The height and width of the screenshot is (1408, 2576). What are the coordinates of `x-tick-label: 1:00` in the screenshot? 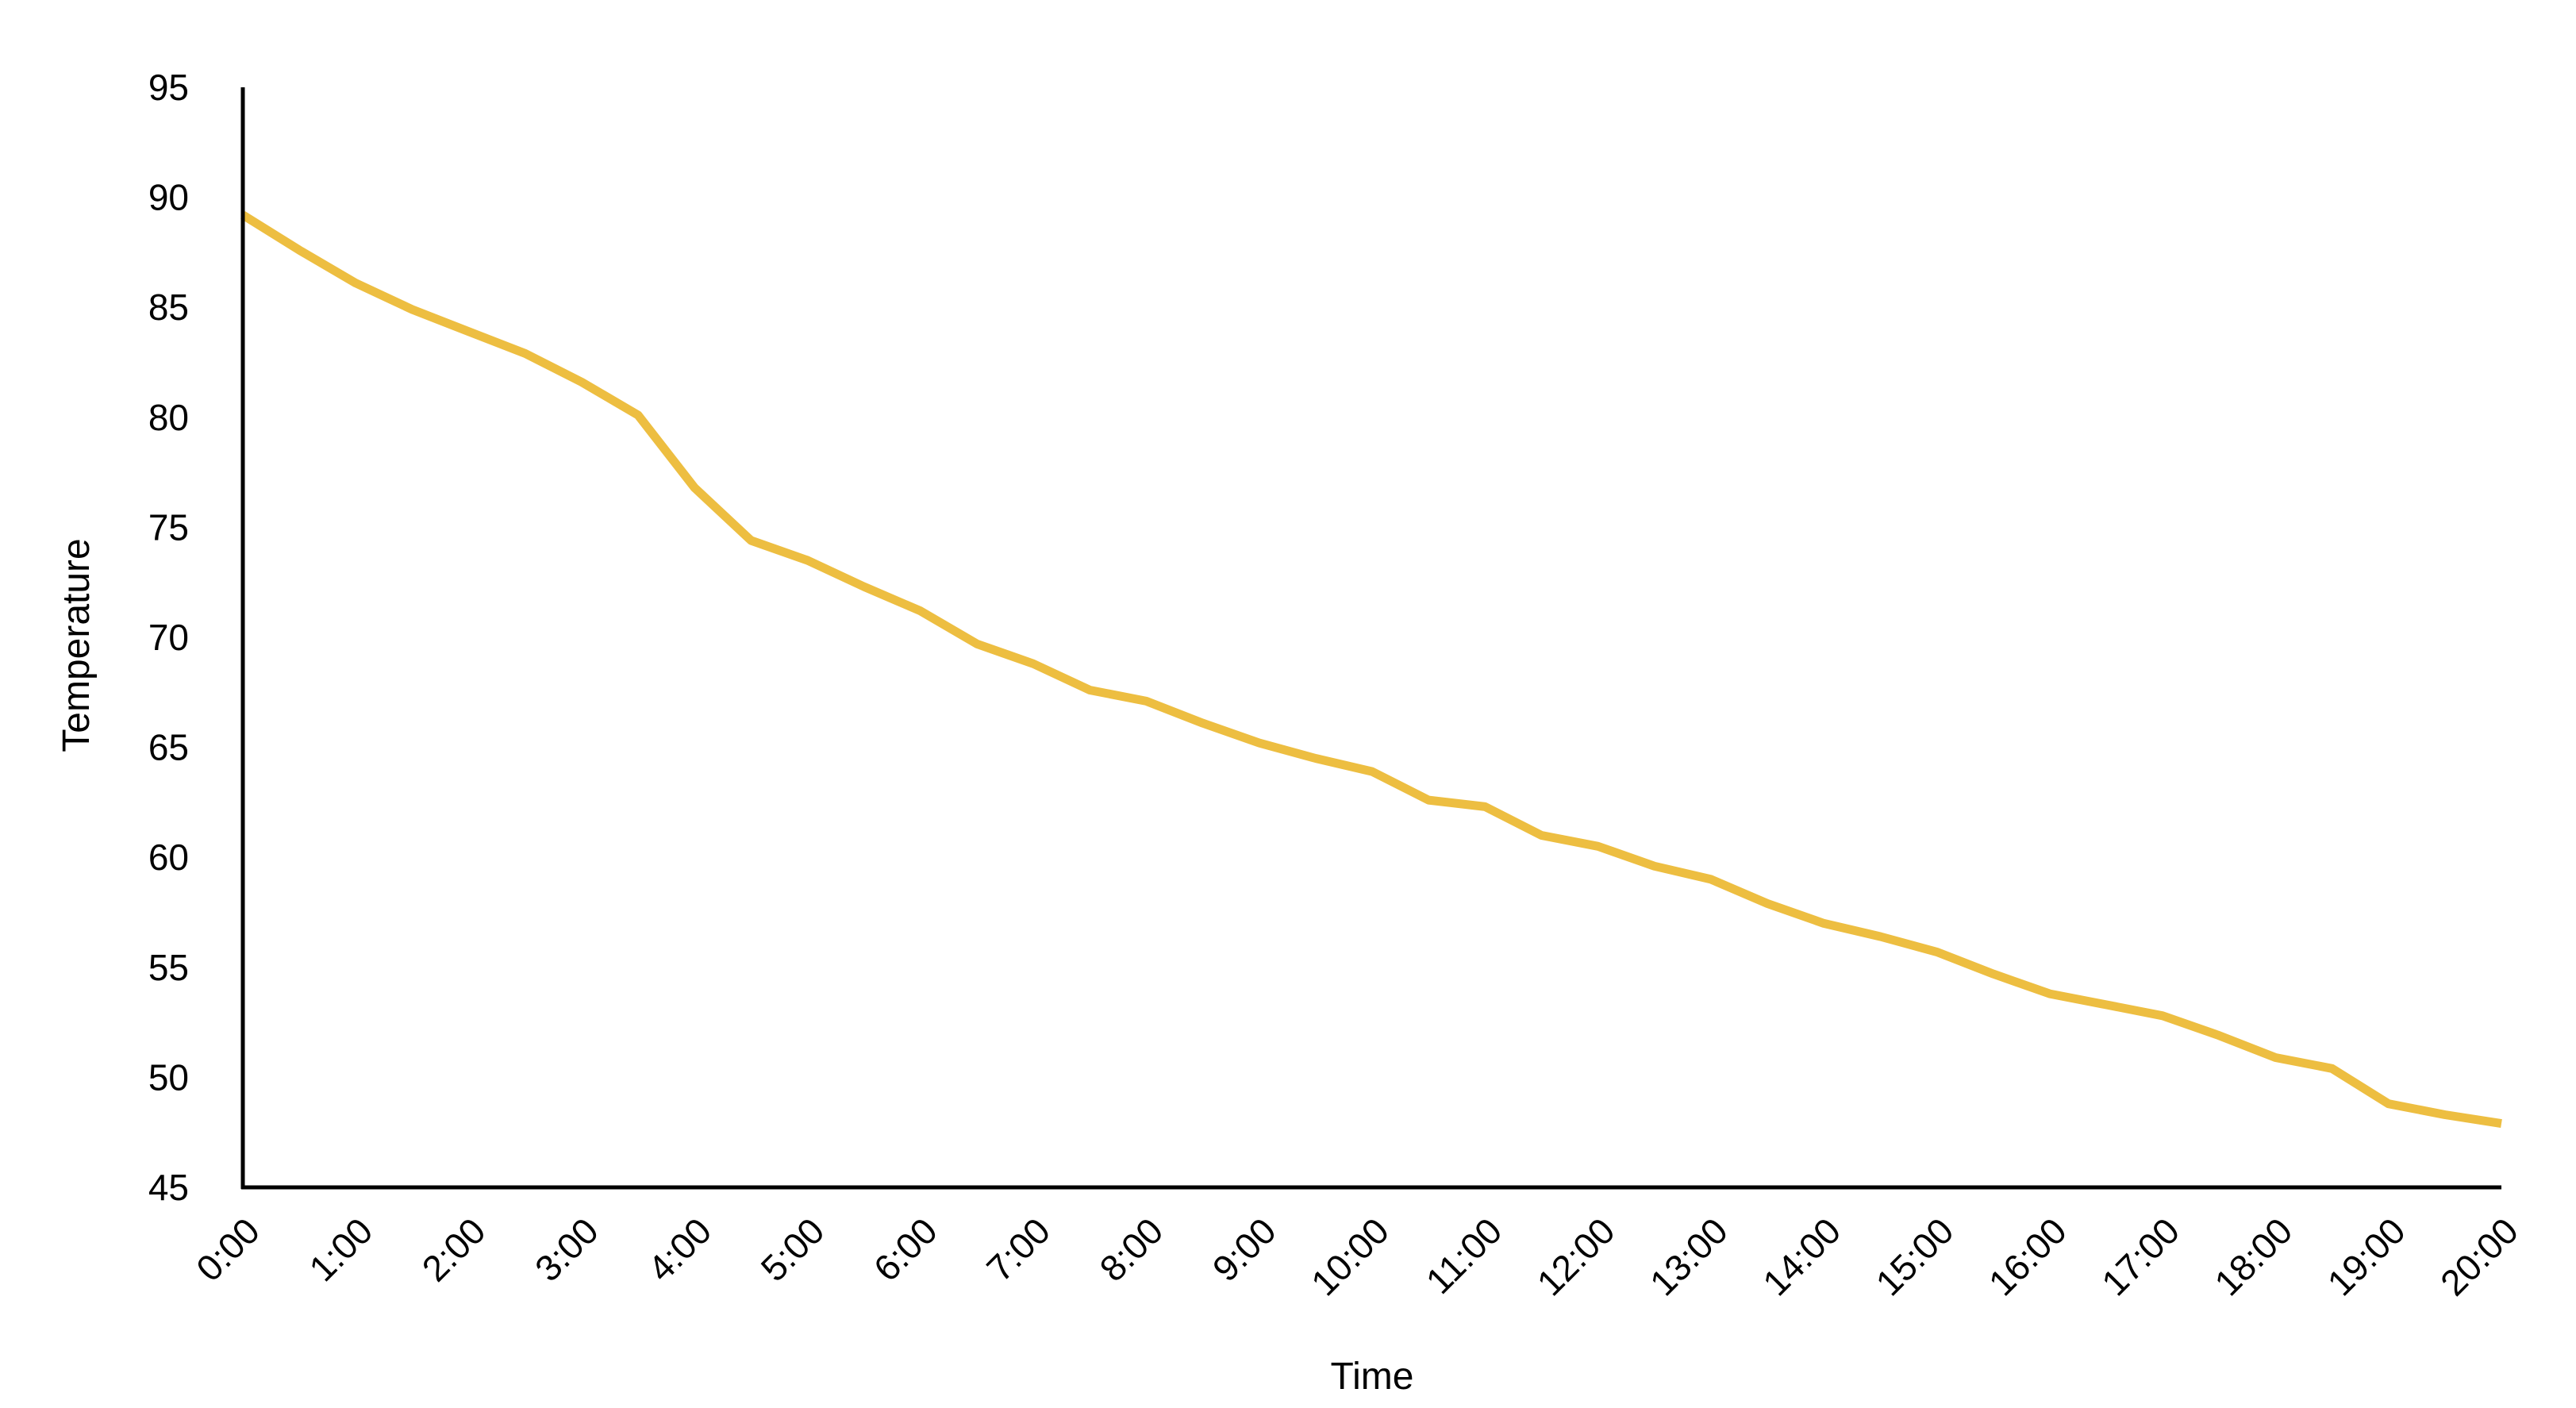 It's located at (340, 1249).